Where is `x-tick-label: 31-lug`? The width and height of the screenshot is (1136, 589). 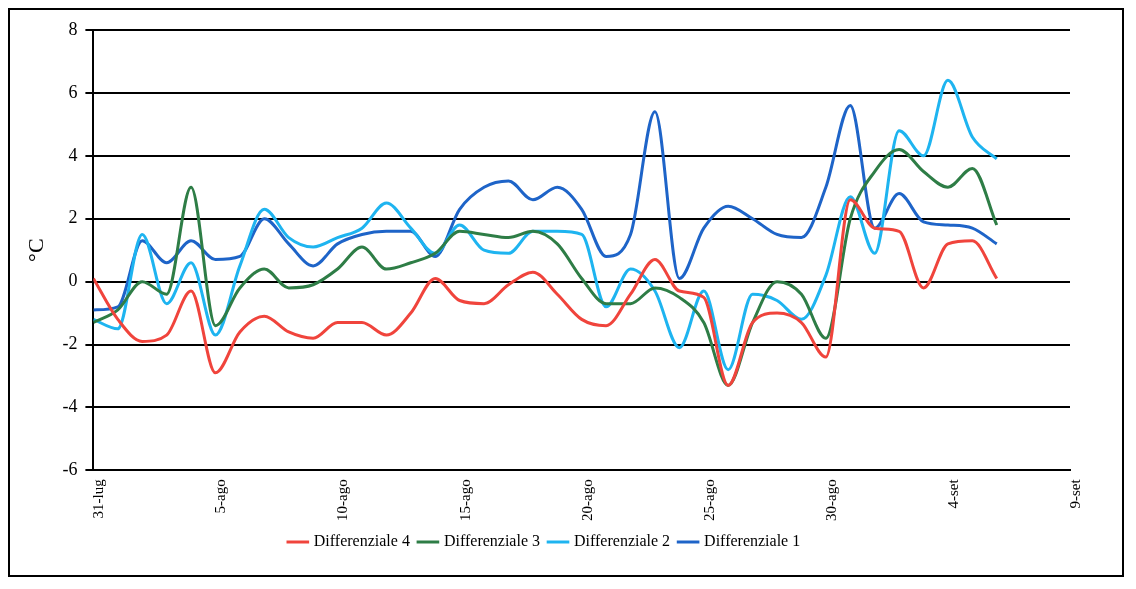
x-tick-label: 31-lug is located at coordinates (98, 498).